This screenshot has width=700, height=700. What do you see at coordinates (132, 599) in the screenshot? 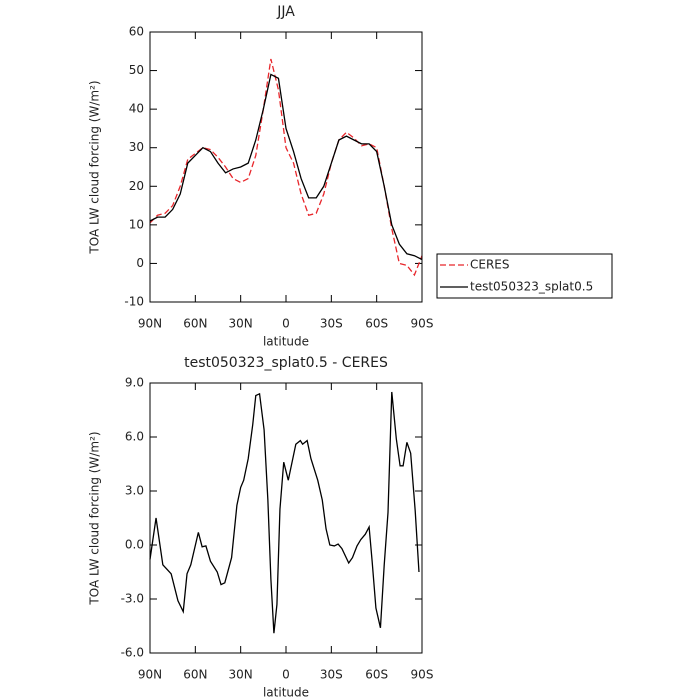
I see `y-tick-label: -3.0` at bounding box center [132, 599].